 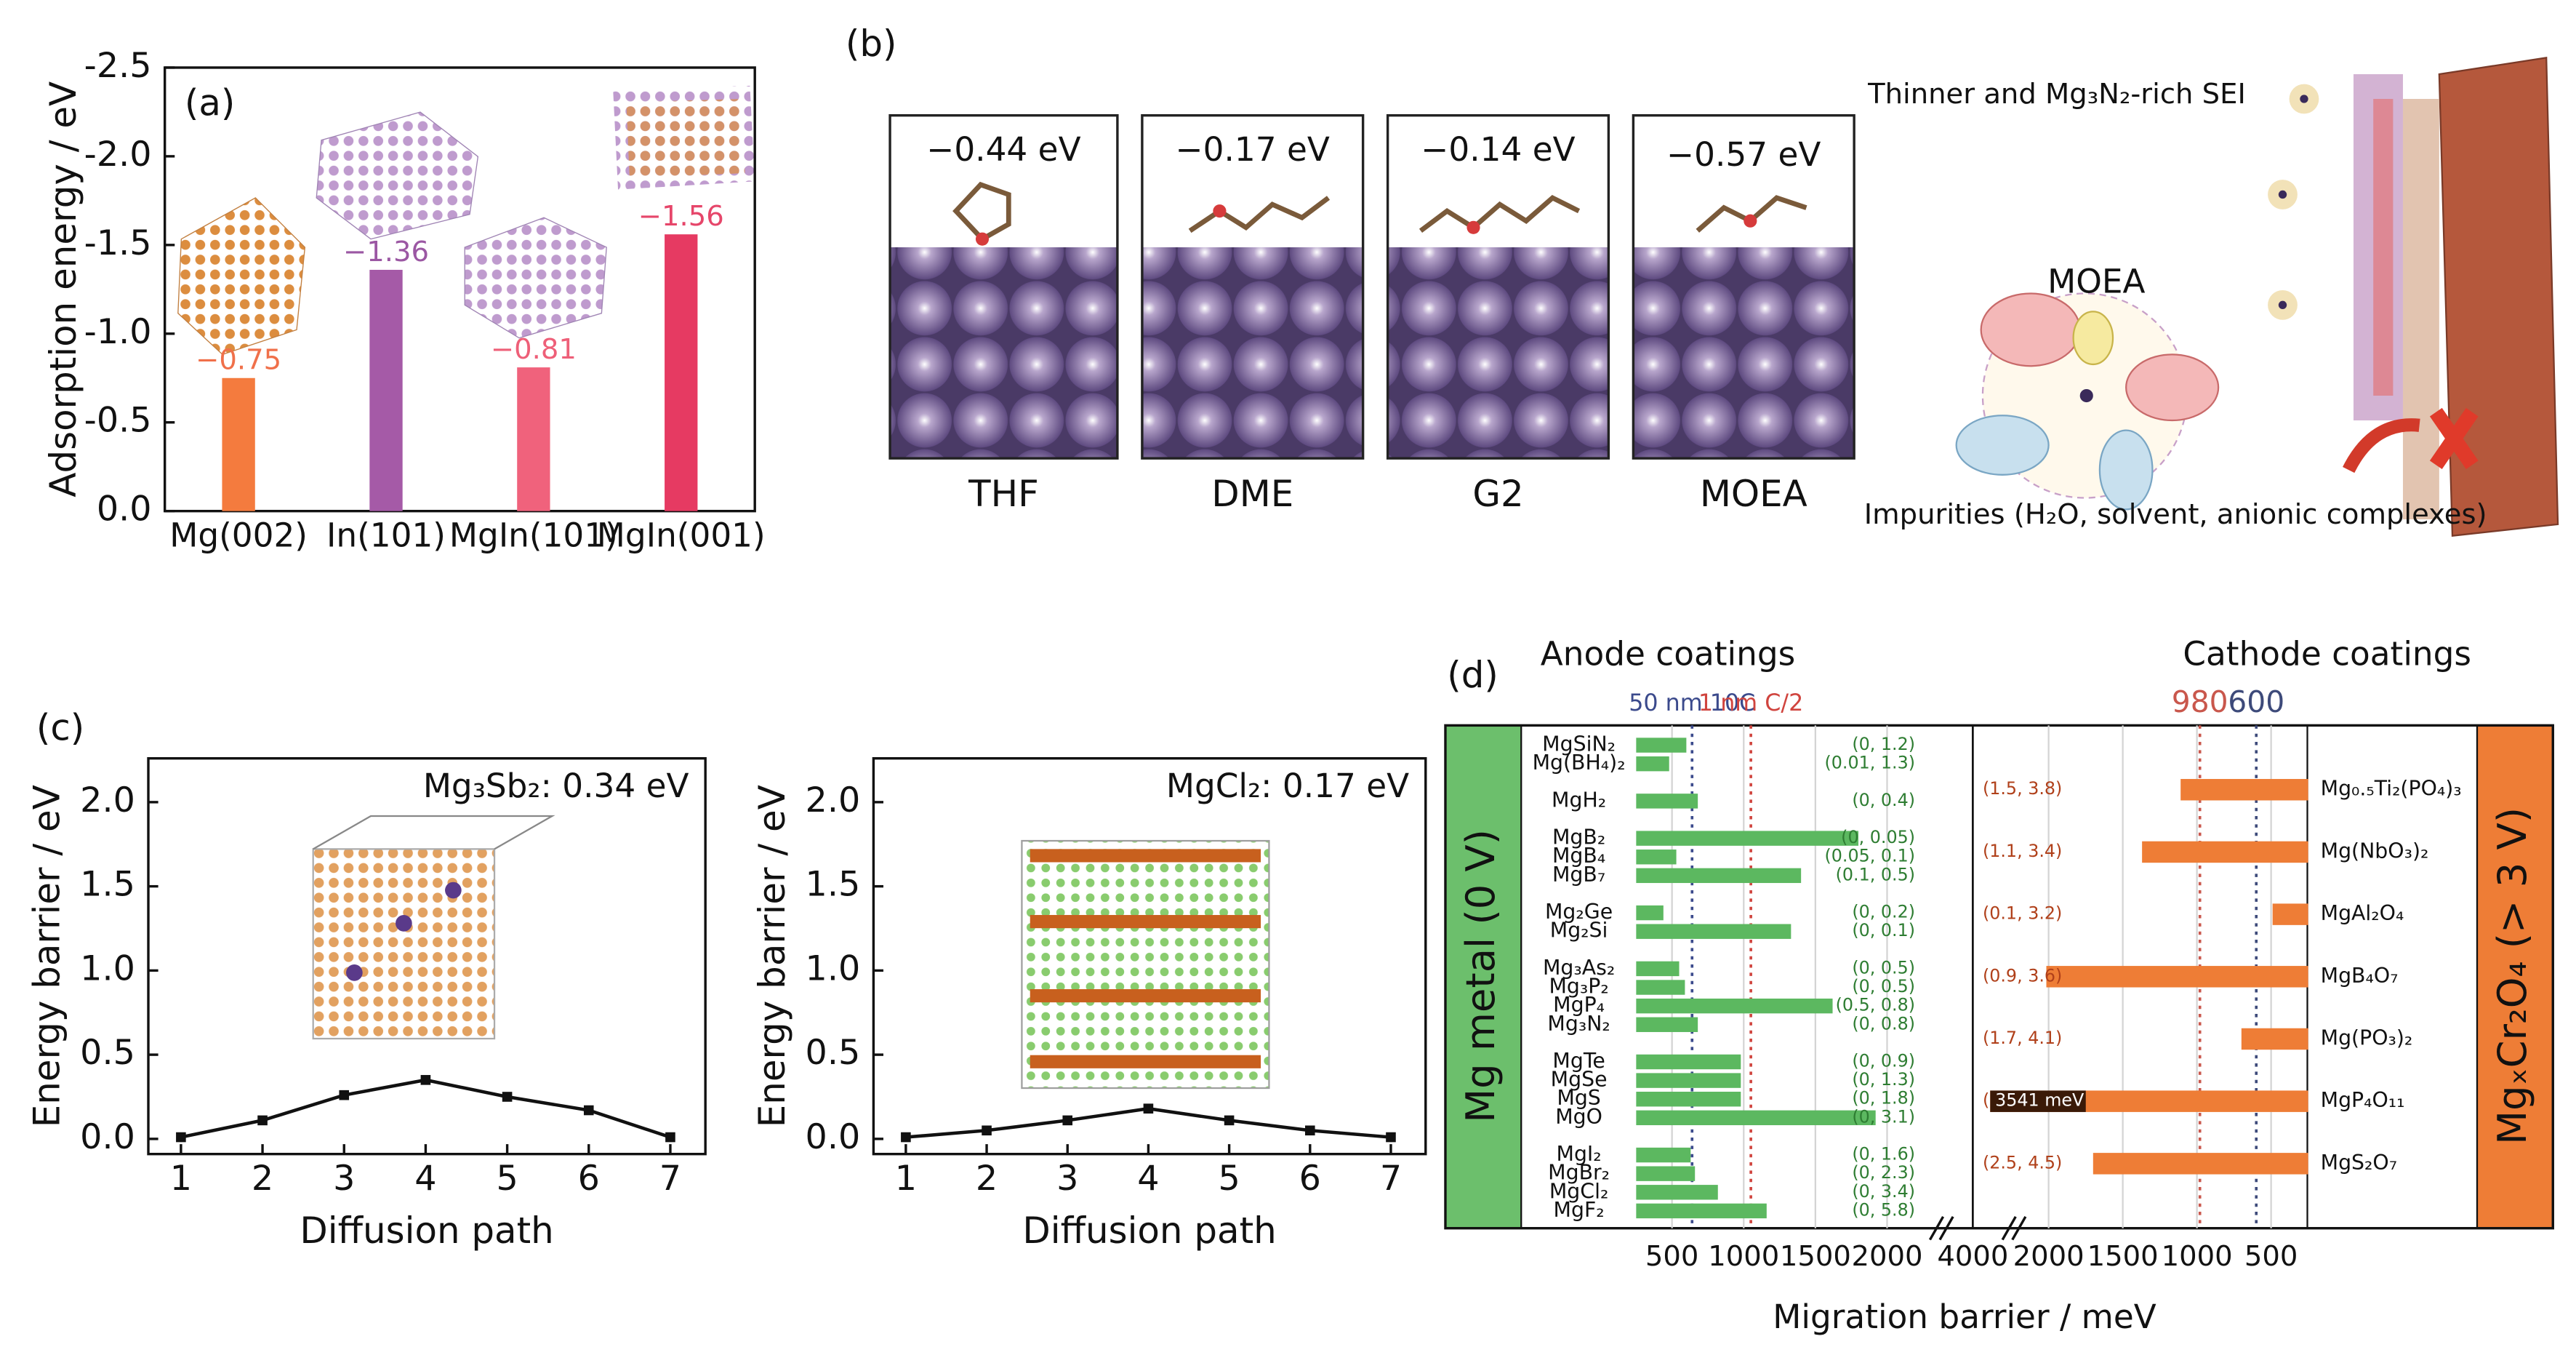 What do you see at coordinates (1579, 1154) in the screenshot?
I see `category-label: MgI₂` at bounding box center [1579, 1154].